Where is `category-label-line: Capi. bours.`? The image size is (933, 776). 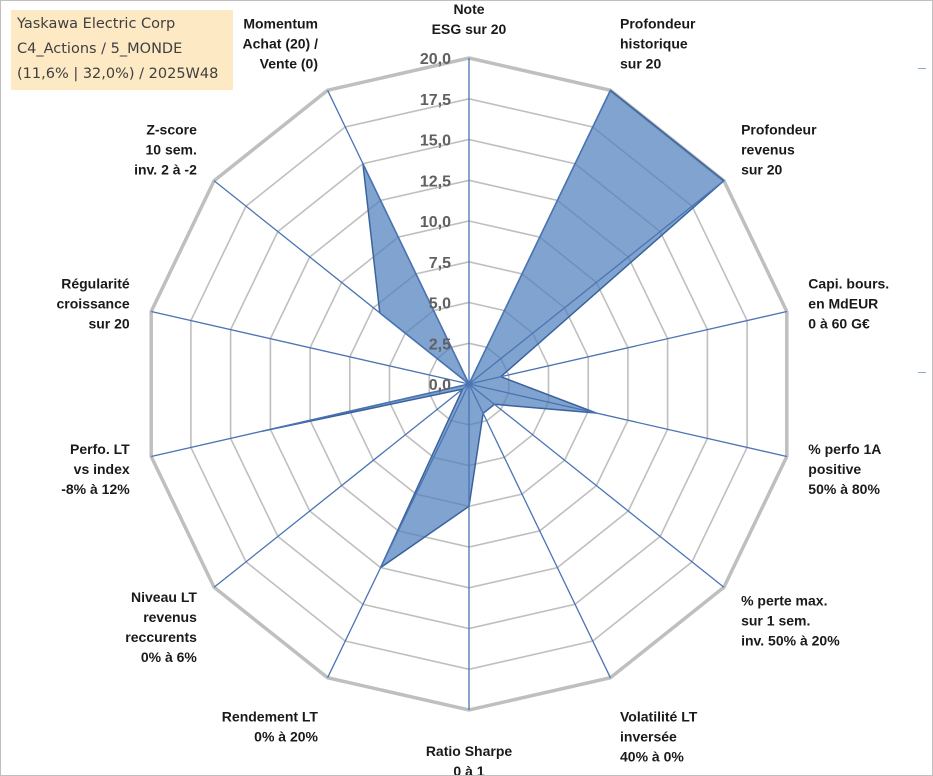 category-label-line: Capi. bours. is located at coordinates (848, 284).